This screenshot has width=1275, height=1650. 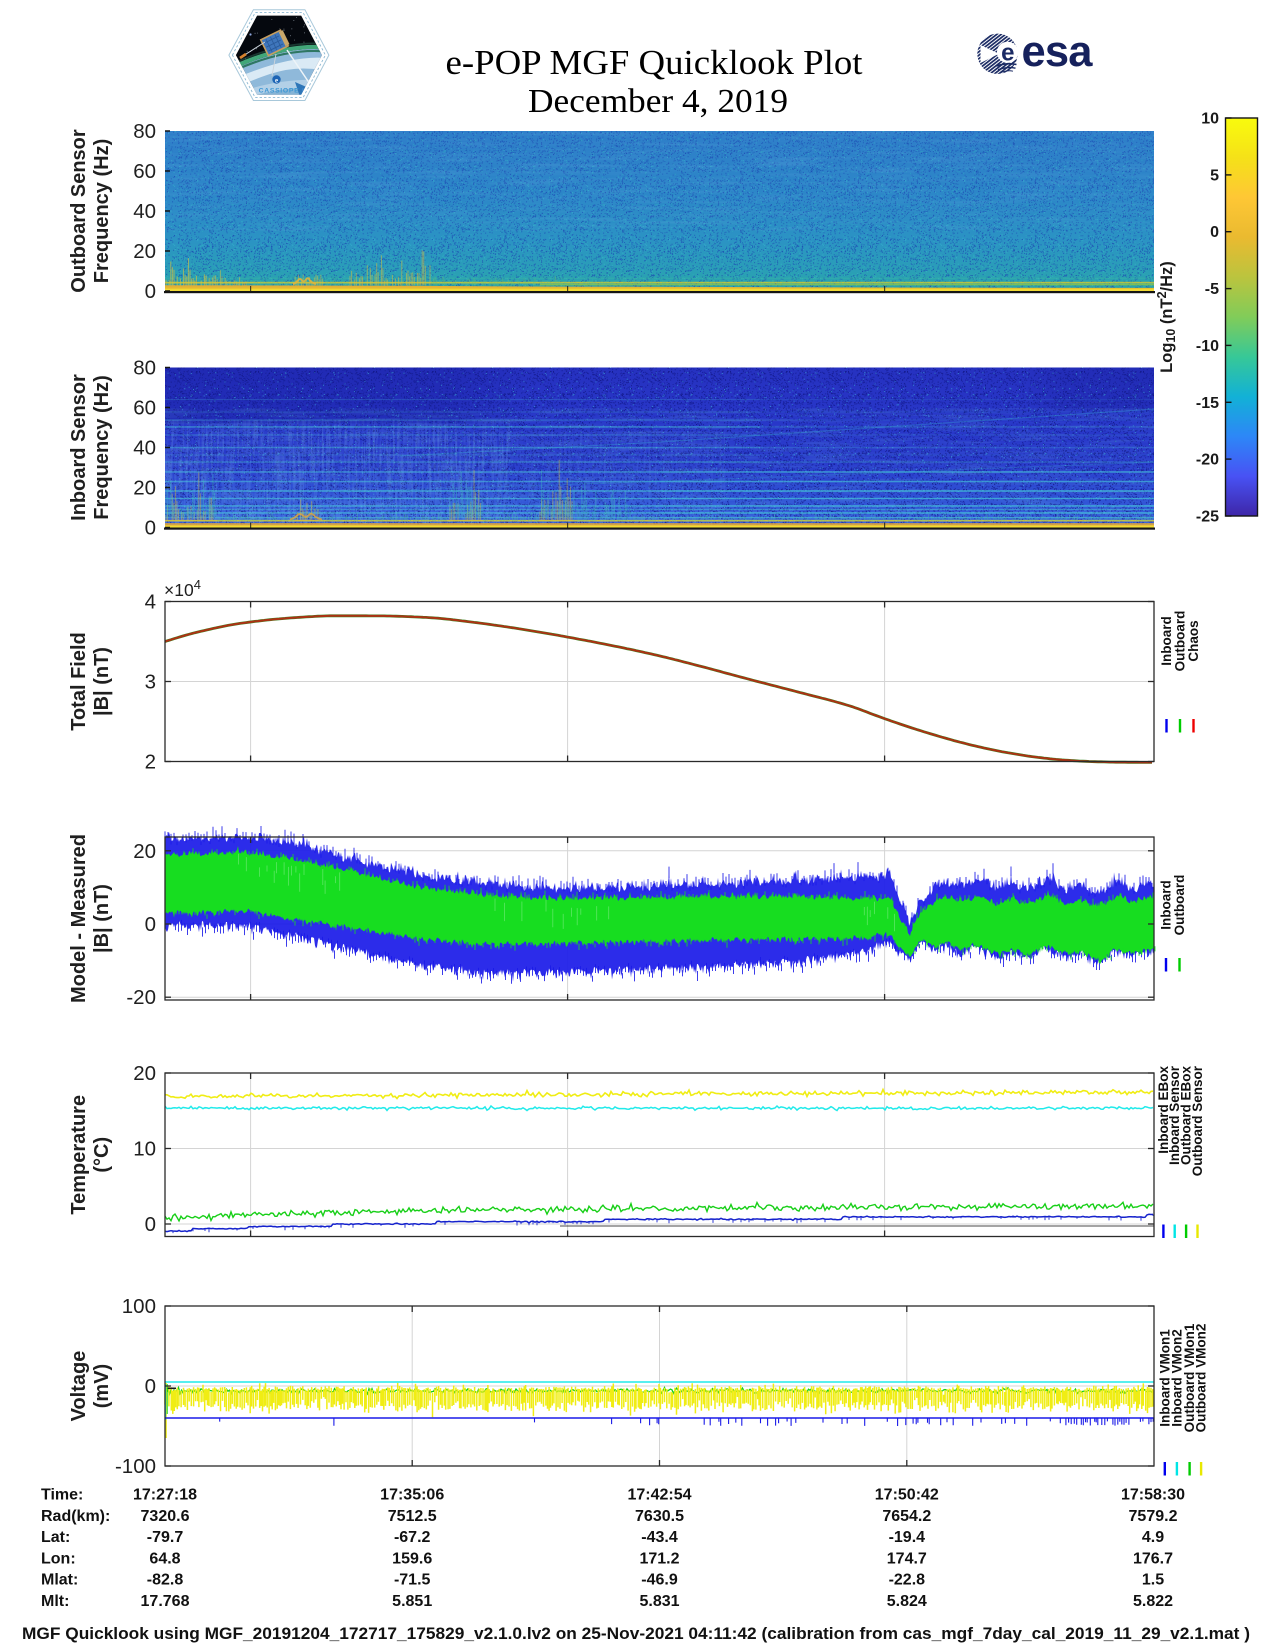 What do you see at coordinates (1166, 317) in the screenshot?
I see `svg-text: Log10 (nT2/Hz)` at bounding box center [1166, 317].